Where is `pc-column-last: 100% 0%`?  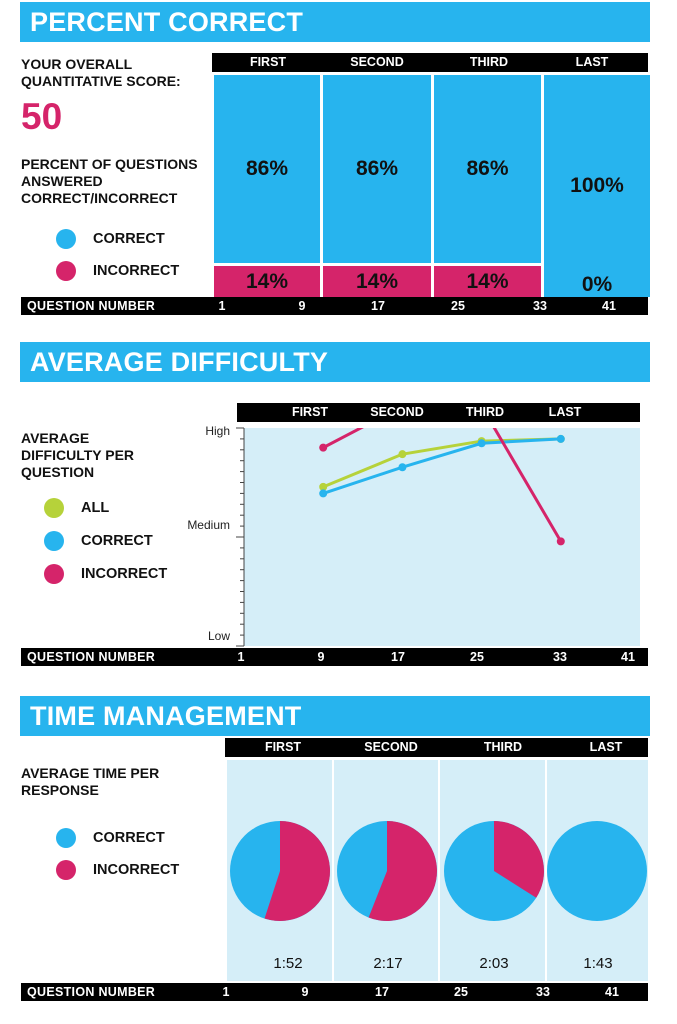
pc-column-last: 100% 0% is located at coordinates (597, 186).